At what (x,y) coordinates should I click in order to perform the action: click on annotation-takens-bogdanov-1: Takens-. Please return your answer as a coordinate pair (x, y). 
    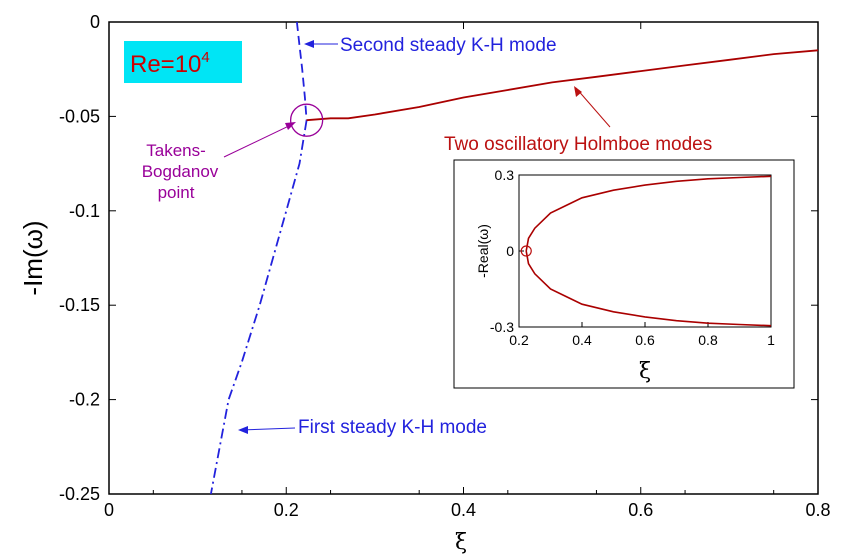
    Looking at the image, I should click on (176, 150).